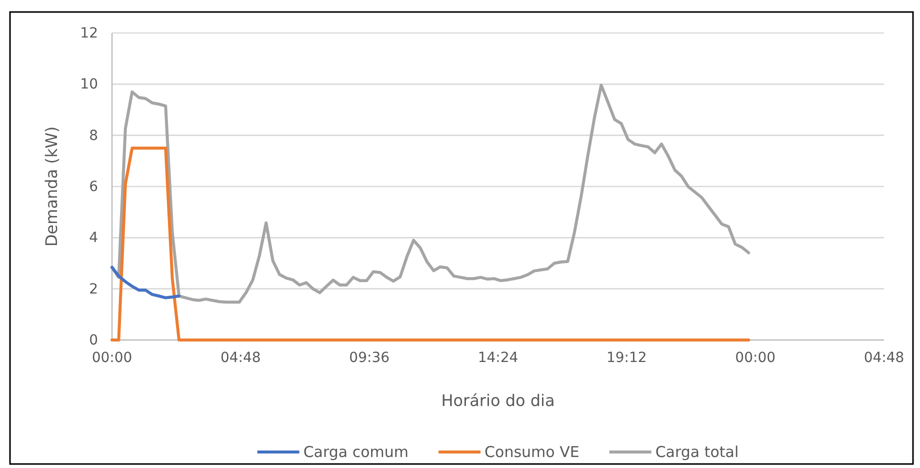 The width and height of the screenshot is (920, 468). I want to click on y-tick-label: 4, so click(93, 238).